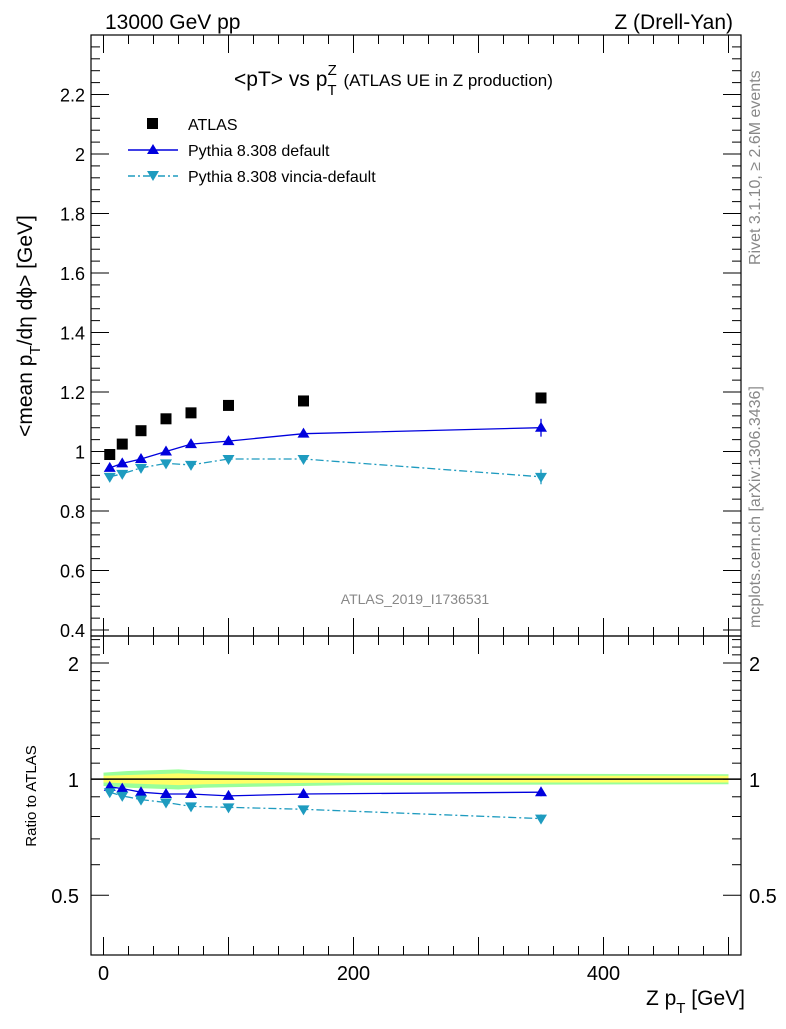  I want to click on x-tick-label: 400, so click(603, 974).